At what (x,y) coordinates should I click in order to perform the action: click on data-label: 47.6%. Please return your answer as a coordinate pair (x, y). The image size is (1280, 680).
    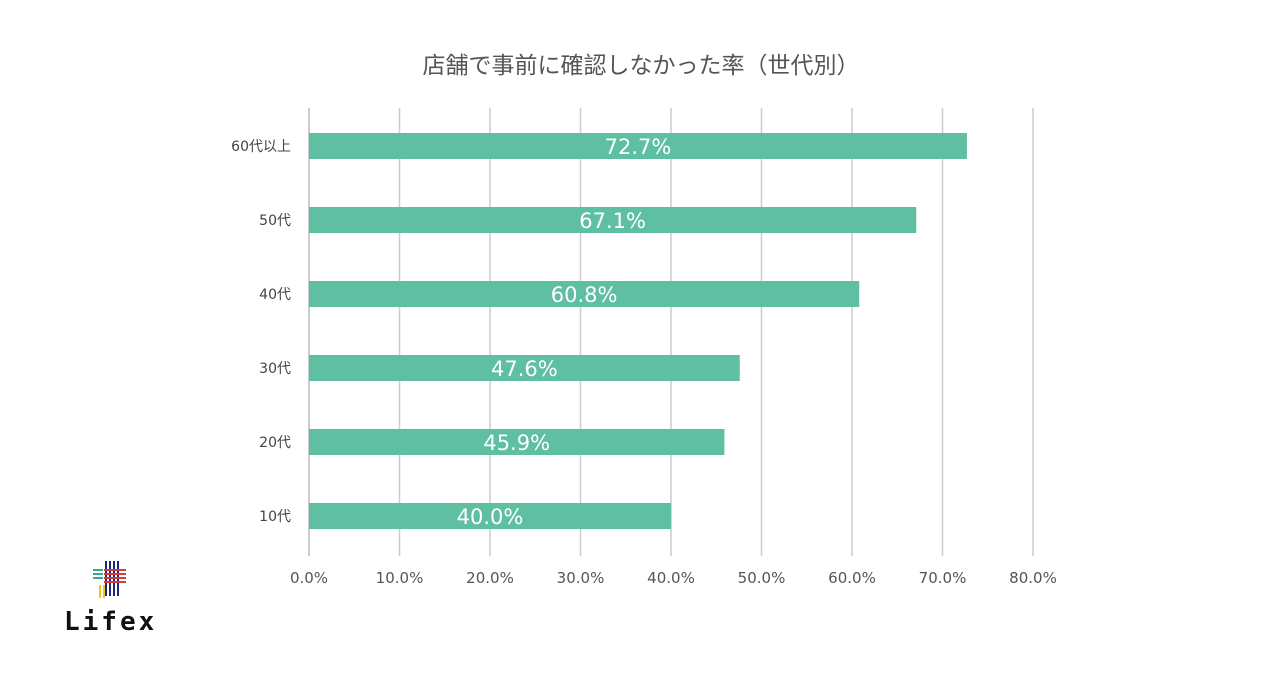
    Looking at the image, I should click on (524, 369).